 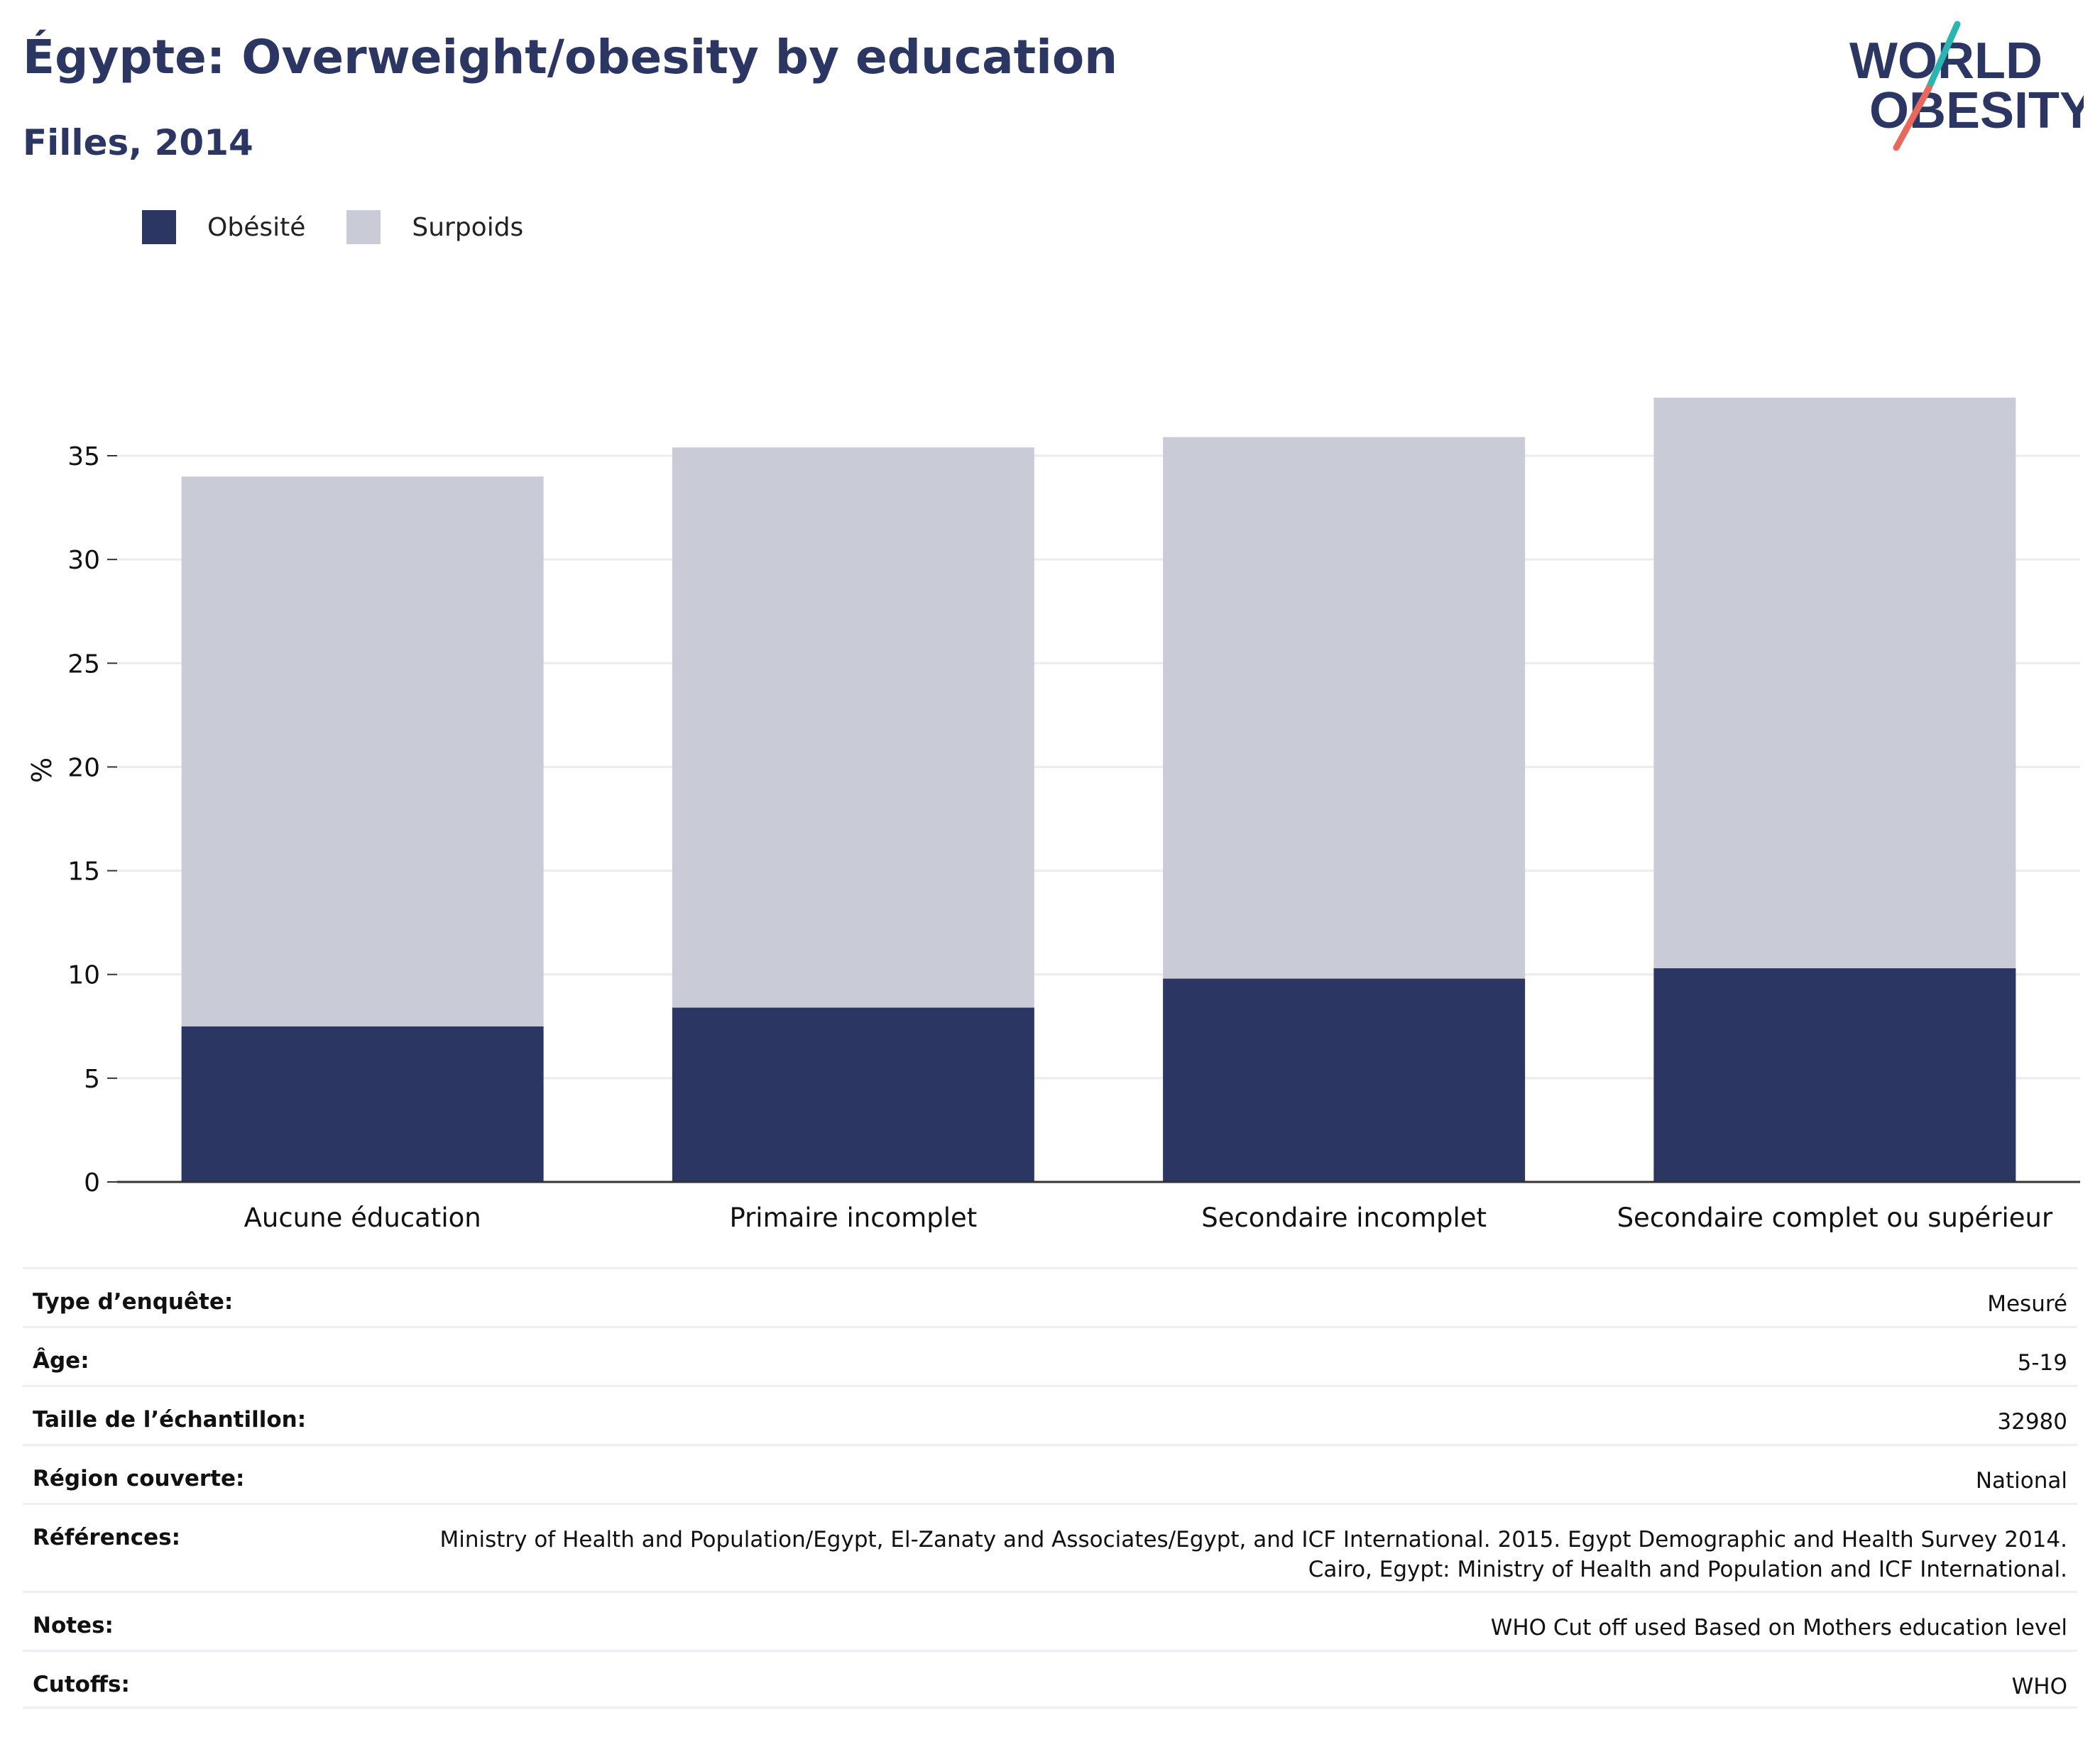 I want to click on y-tick-label: 20, so click(x=83, y=767).